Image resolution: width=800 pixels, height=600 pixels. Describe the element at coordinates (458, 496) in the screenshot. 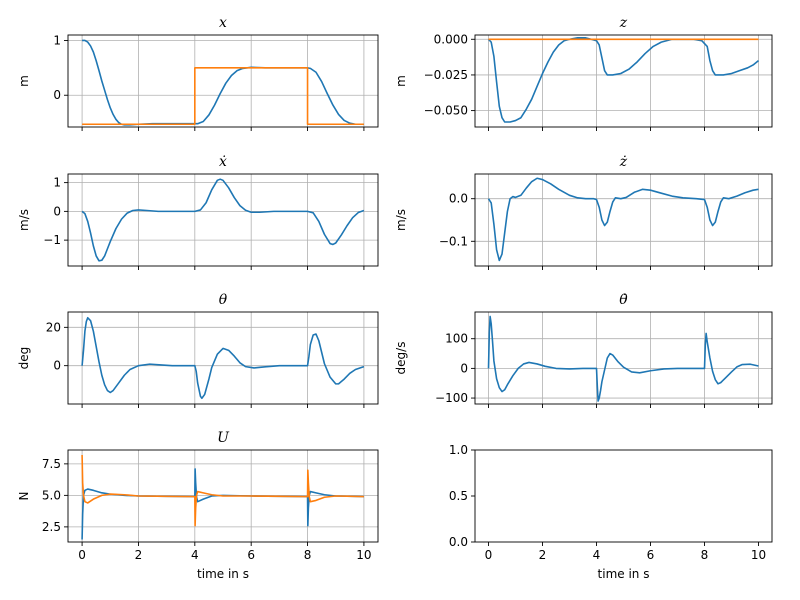

I see `y-tick-label: 0.5` at that location.